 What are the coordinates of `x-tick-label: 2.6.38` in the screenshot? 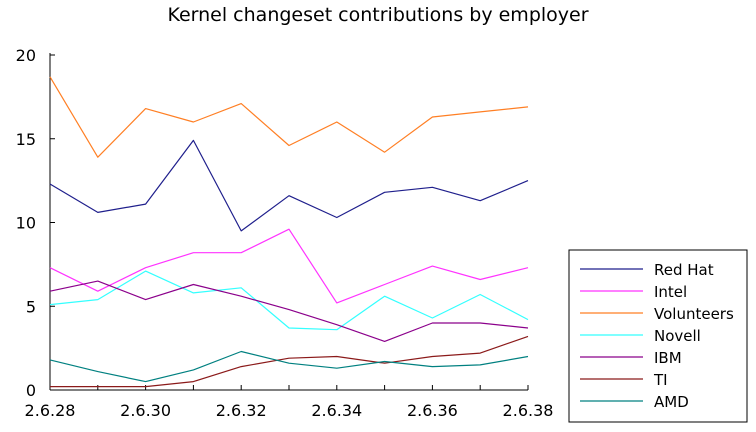 It's located at (528, 410).